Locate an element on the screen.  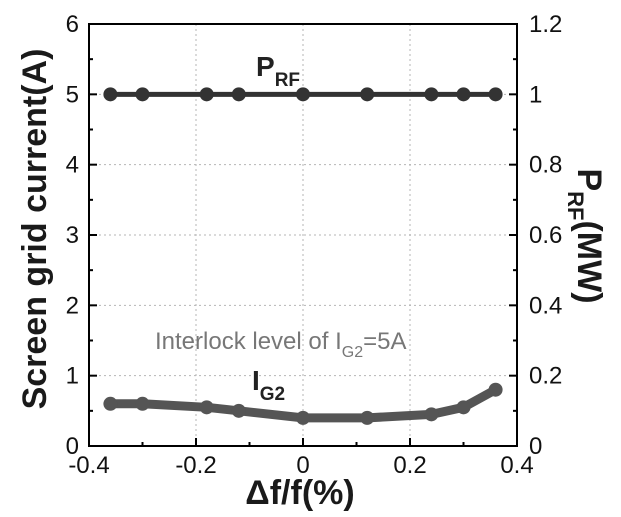
right-y-axis-title-main: P is located at coordinates (589, 179).